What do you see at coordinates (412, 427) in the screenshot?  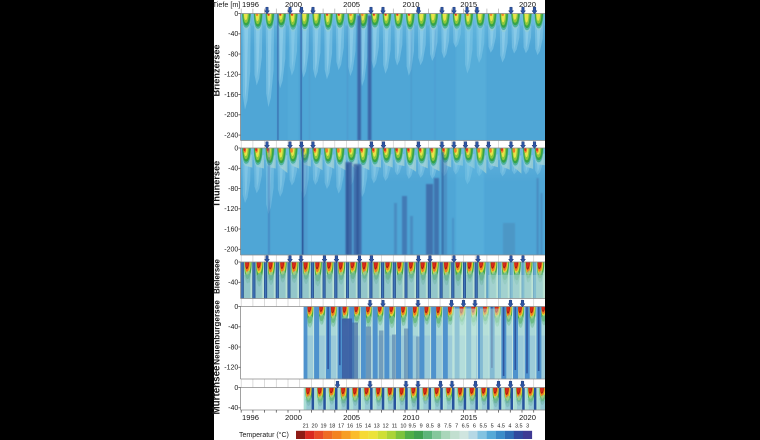 I see `svg-text: 9.5` at bounding box center [412, 427].